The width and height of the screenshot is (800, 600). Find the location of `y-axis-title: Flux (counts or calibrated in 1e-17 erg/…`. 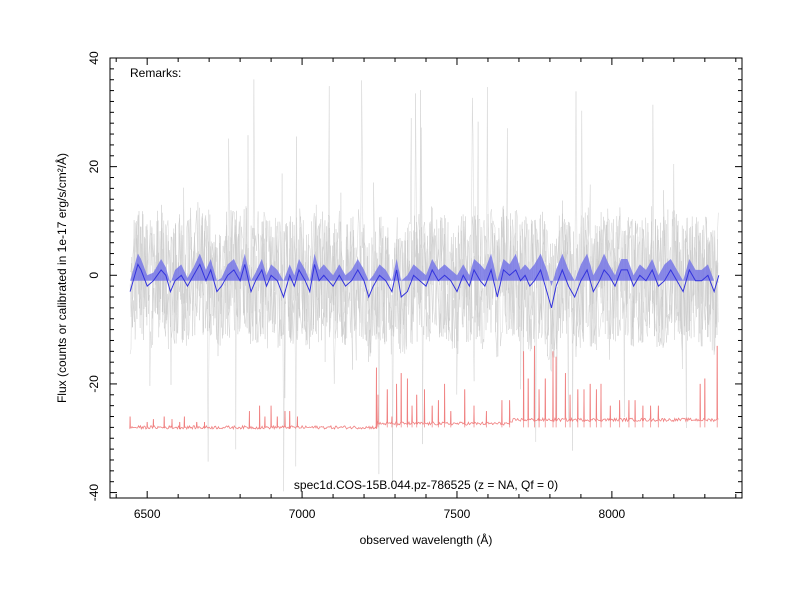

y-axis-title: Flux (counts or calibrated in 1e-17 erg/… is located at coordinates (61, 278).